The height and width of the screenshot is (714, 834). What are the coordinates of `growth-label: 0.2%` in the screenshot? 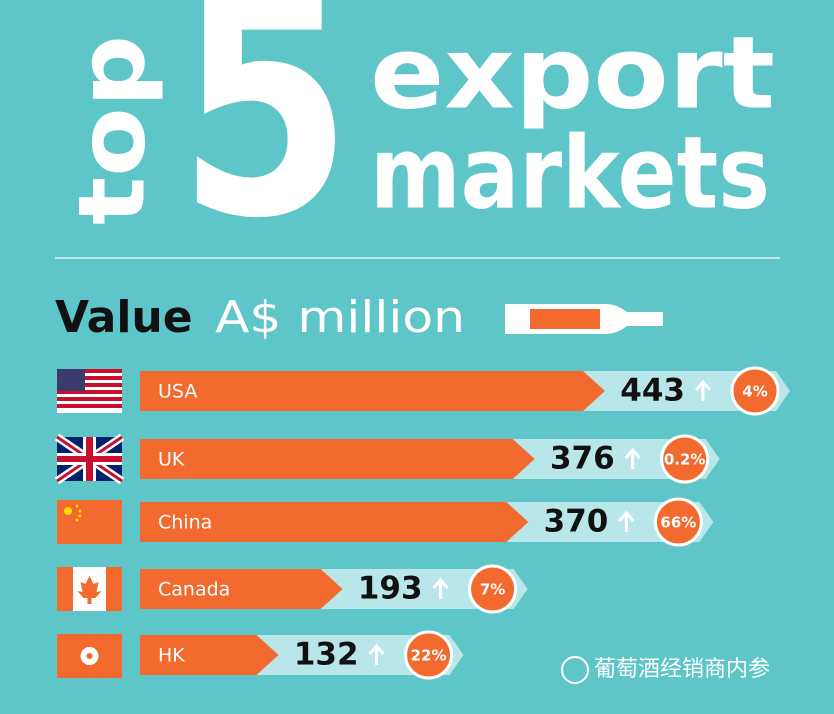 It's located at (685, 460).